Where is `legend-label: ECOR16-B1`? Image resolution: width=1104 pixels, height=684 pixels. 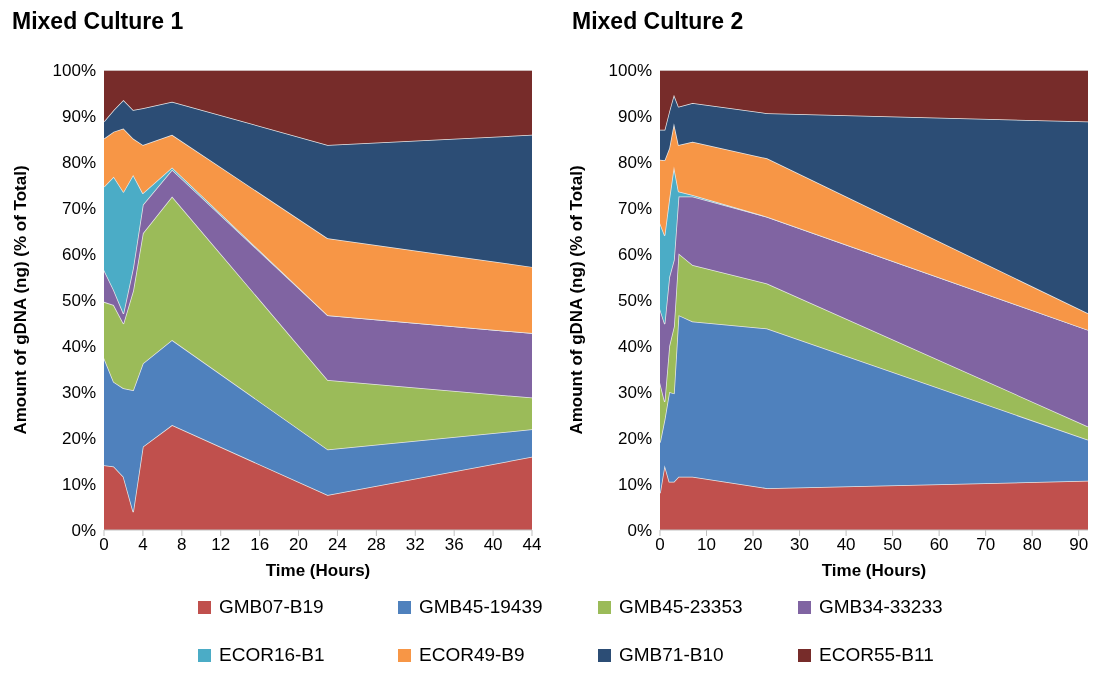
legend-label: ECOR16-B1 is located at coordinates (272, 655).